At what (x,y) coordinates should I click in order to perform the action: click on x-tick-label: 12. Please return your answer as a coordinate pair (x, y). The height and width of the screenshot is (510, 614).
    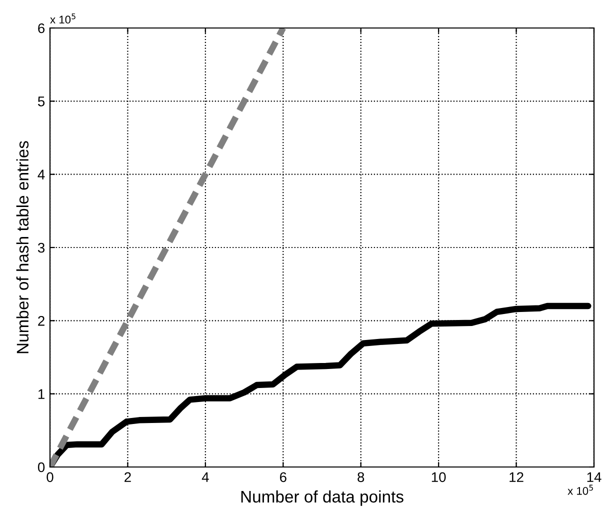
    Looking at the image, I should click on (517, 477).